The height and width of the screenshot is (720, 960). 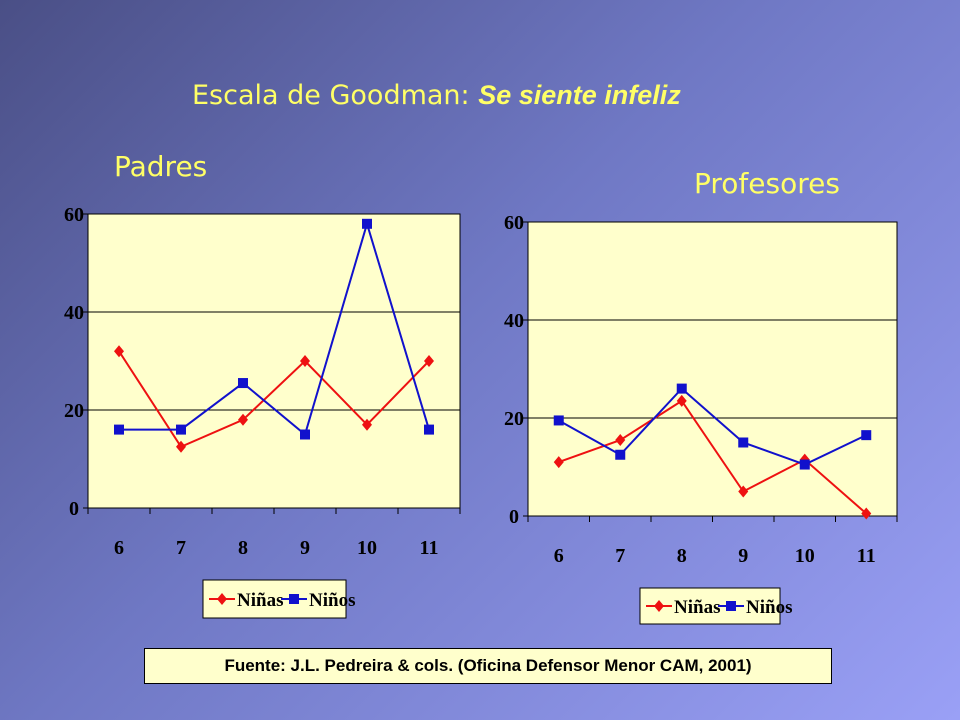 What do you see at coordinates (514, 517) in the screenshot?
I see `profesores-y-tick-label: 0` at bounding box center [514, 517].